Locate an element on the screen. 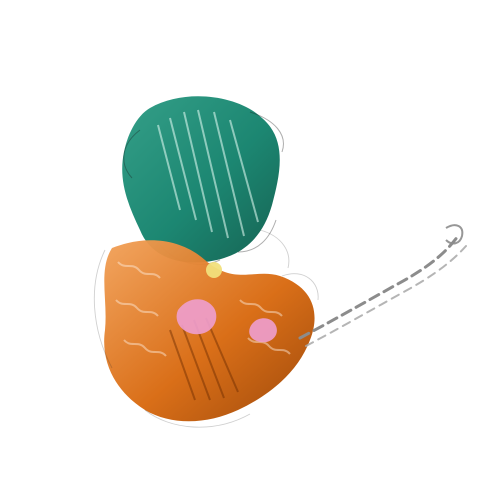  ligand-yellow is located at coordinates (214, 270).